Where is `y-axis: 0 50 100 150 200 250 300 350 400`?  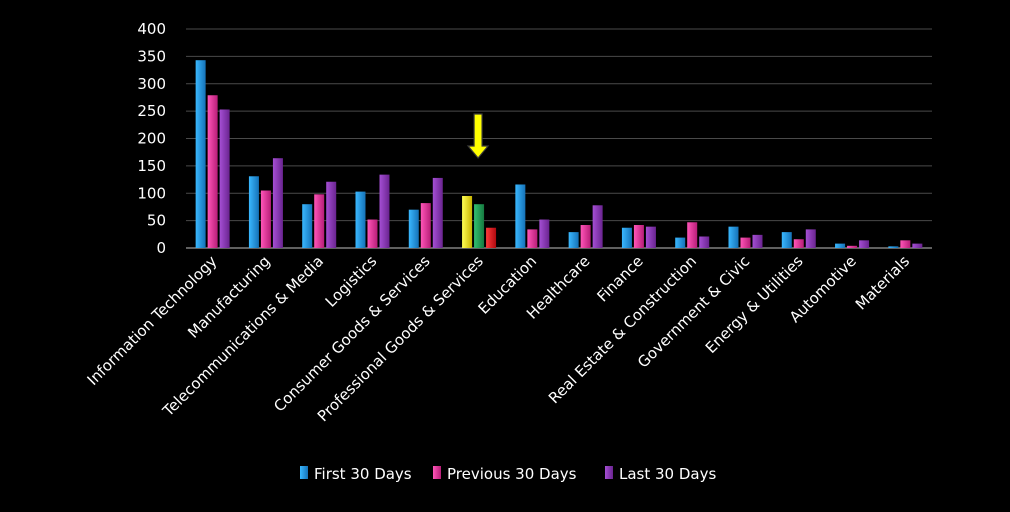 y-axis: 0 50 100 150 200 250 300 350 400 is located at coordinates (151, 138).